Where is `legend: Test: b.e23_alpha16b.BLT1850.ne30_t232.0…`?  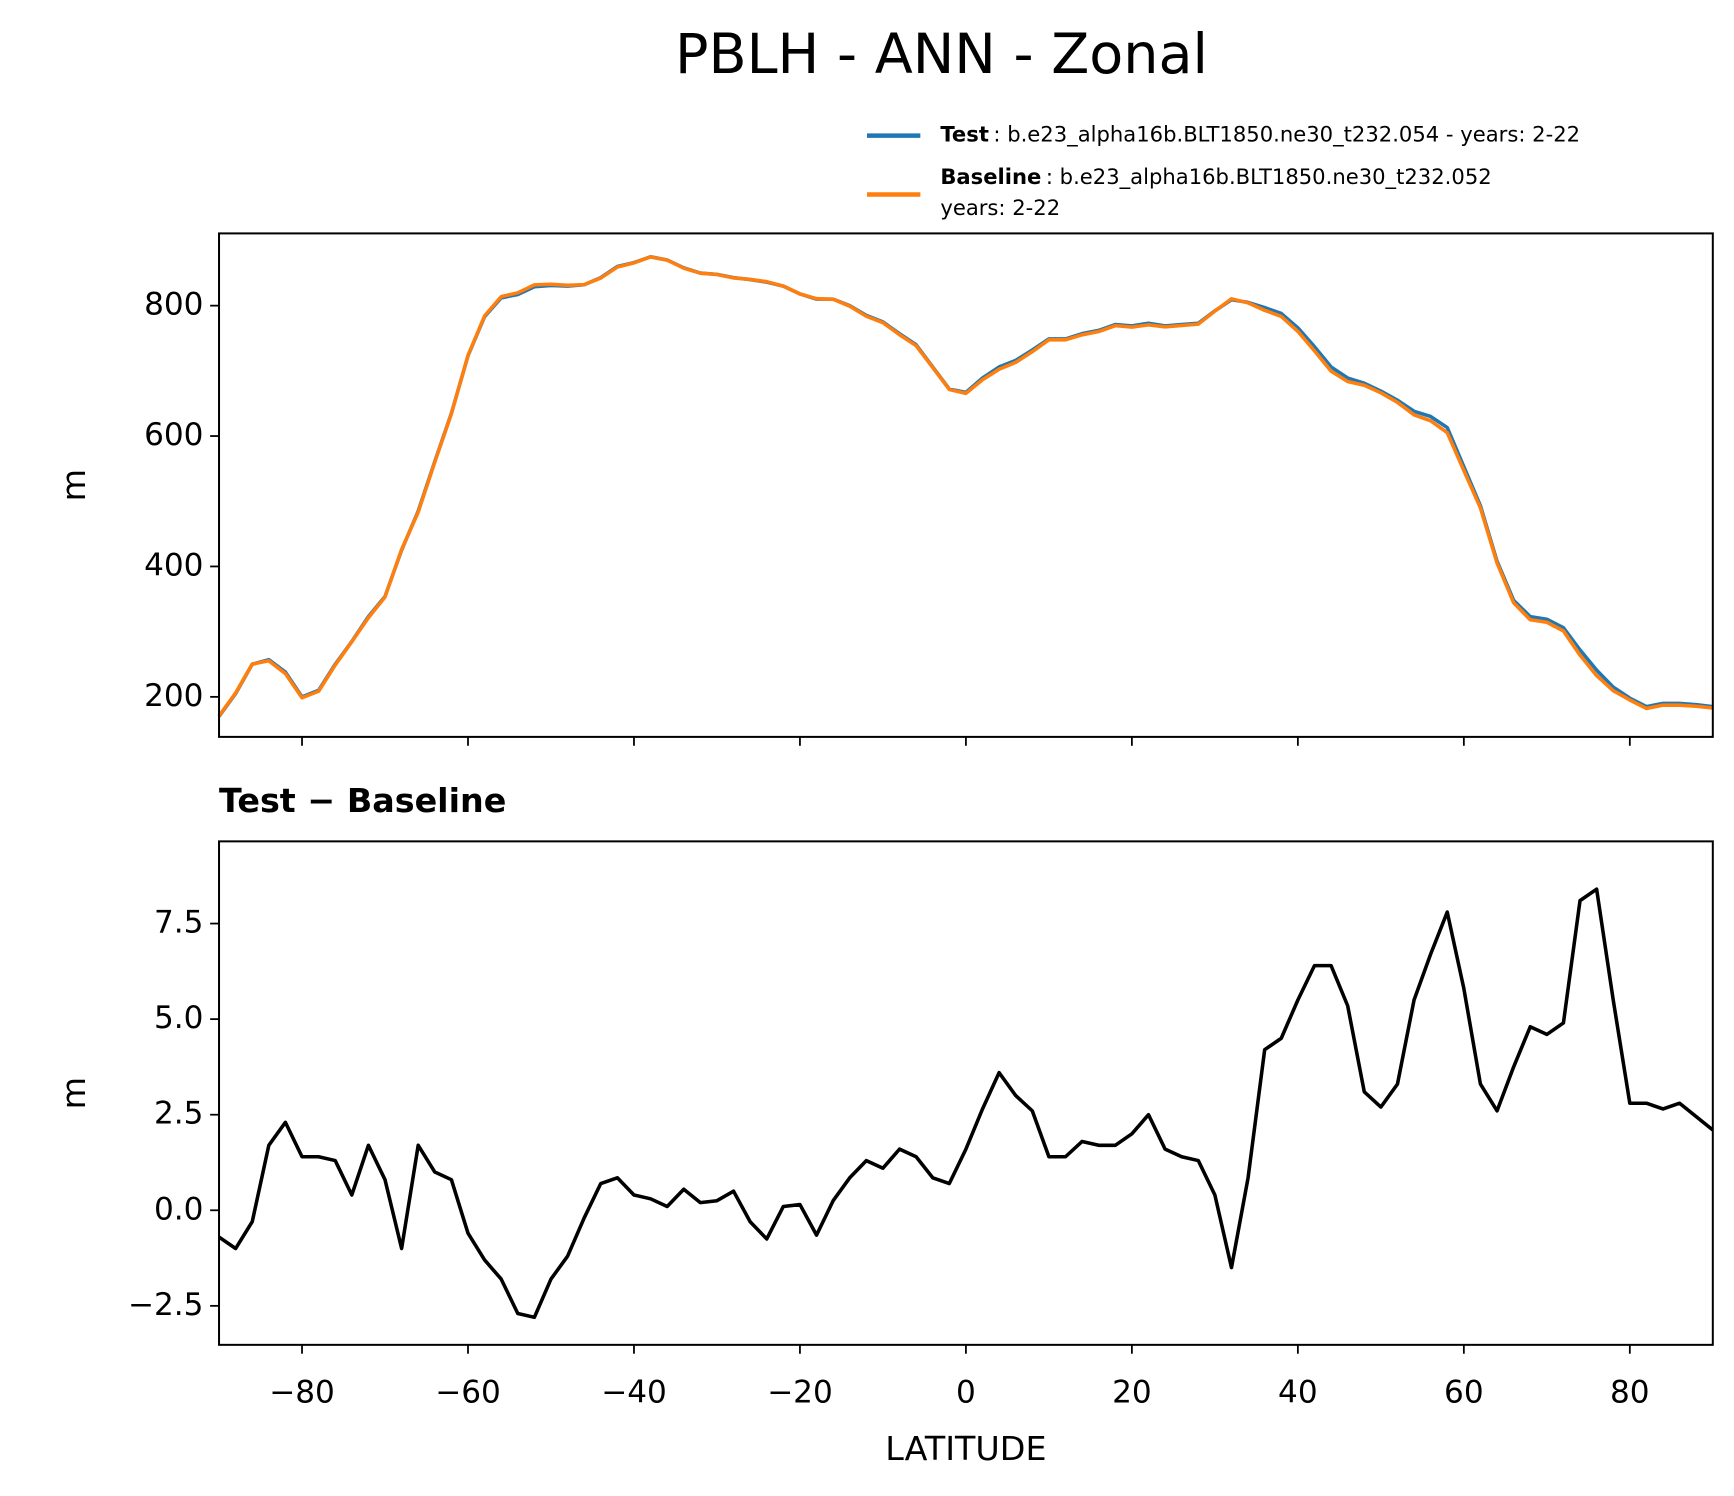
legend: Test: b.e23_alpha16b.BLT1850.ne30_t232.0… is located at coordinates (1223, 171).